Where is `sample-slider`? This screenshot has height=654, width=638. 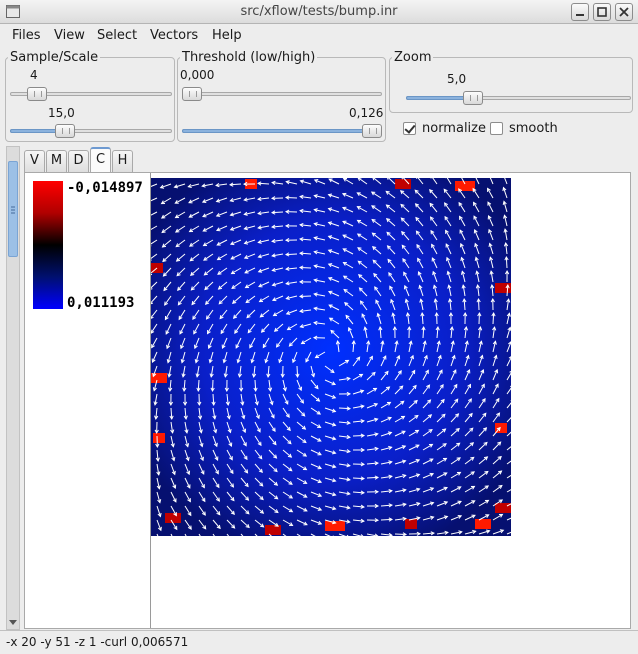 sample-slider is located at coordinates (91, 94).